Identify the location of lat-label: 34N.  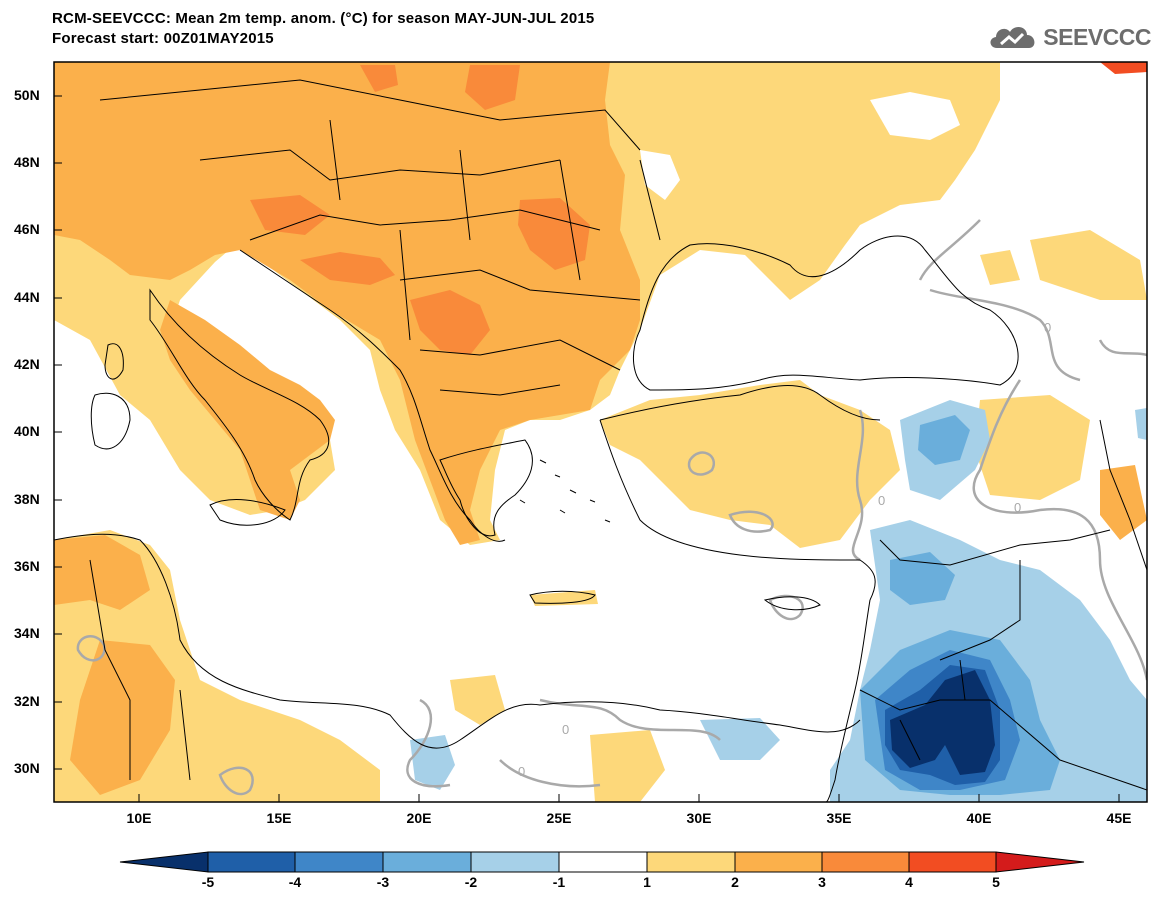
(27, 633).